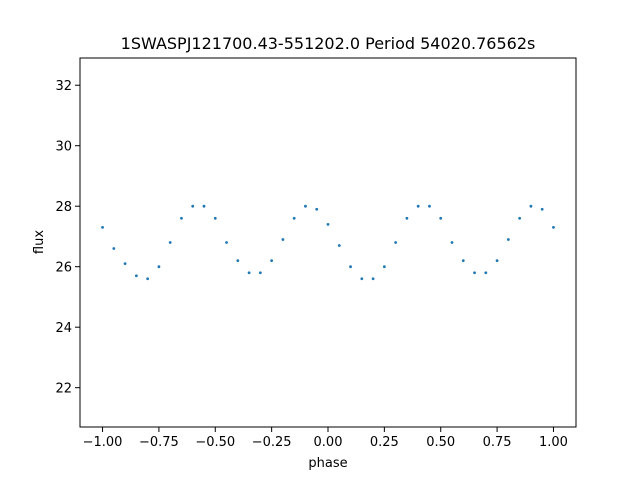  What do you see at coordinates (553, 442) in the screenshot?
I see `x-tick-label: 1.00` at bounding box center [553, 442].